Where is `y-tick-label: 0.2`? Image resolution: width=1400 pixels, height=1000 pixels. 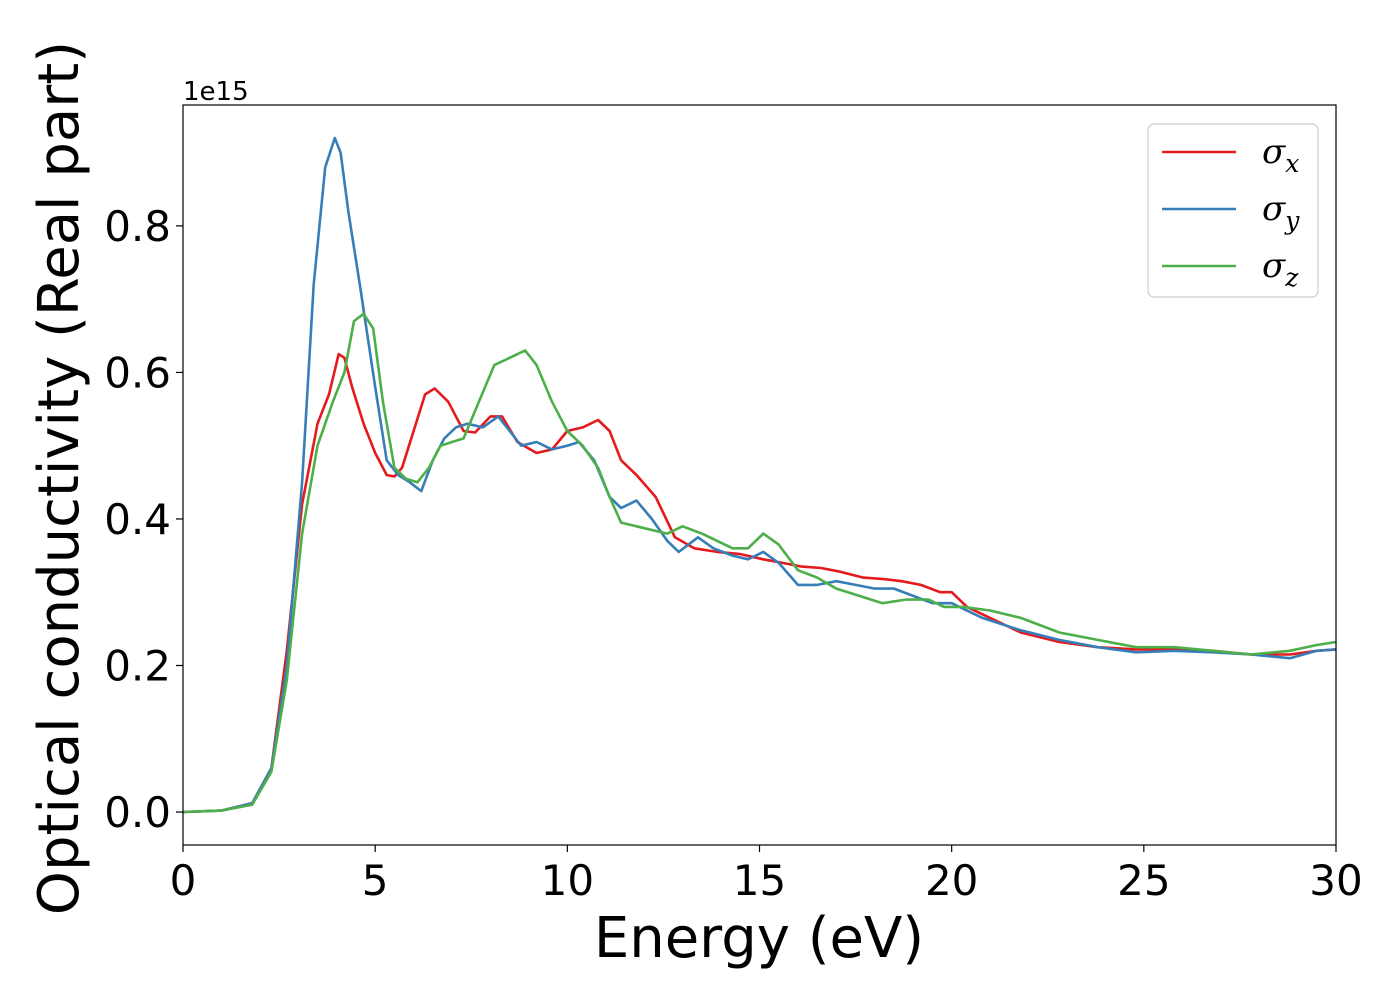 y-tick-label: 0.2 is located at coordinates (137, 665).